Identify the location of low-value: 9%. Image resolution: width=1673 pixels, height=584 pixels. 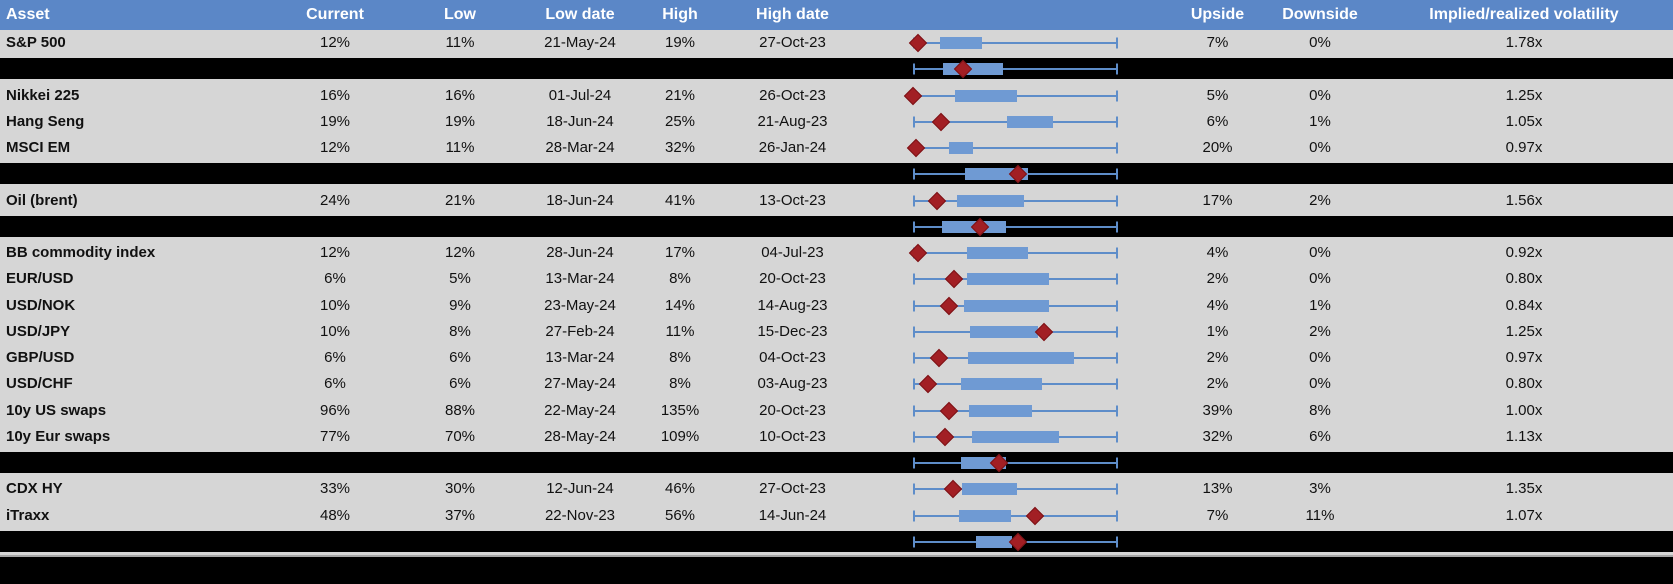
(460, 305).